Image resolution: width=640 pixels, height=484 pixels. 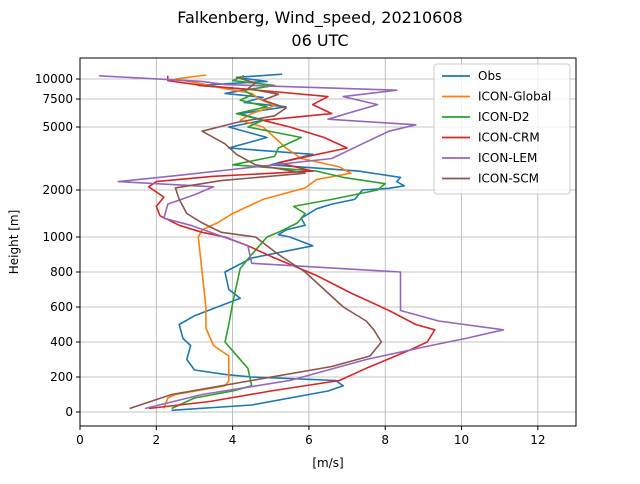 I want to click on y-tick-label: 400, so click(x=61, y=342).